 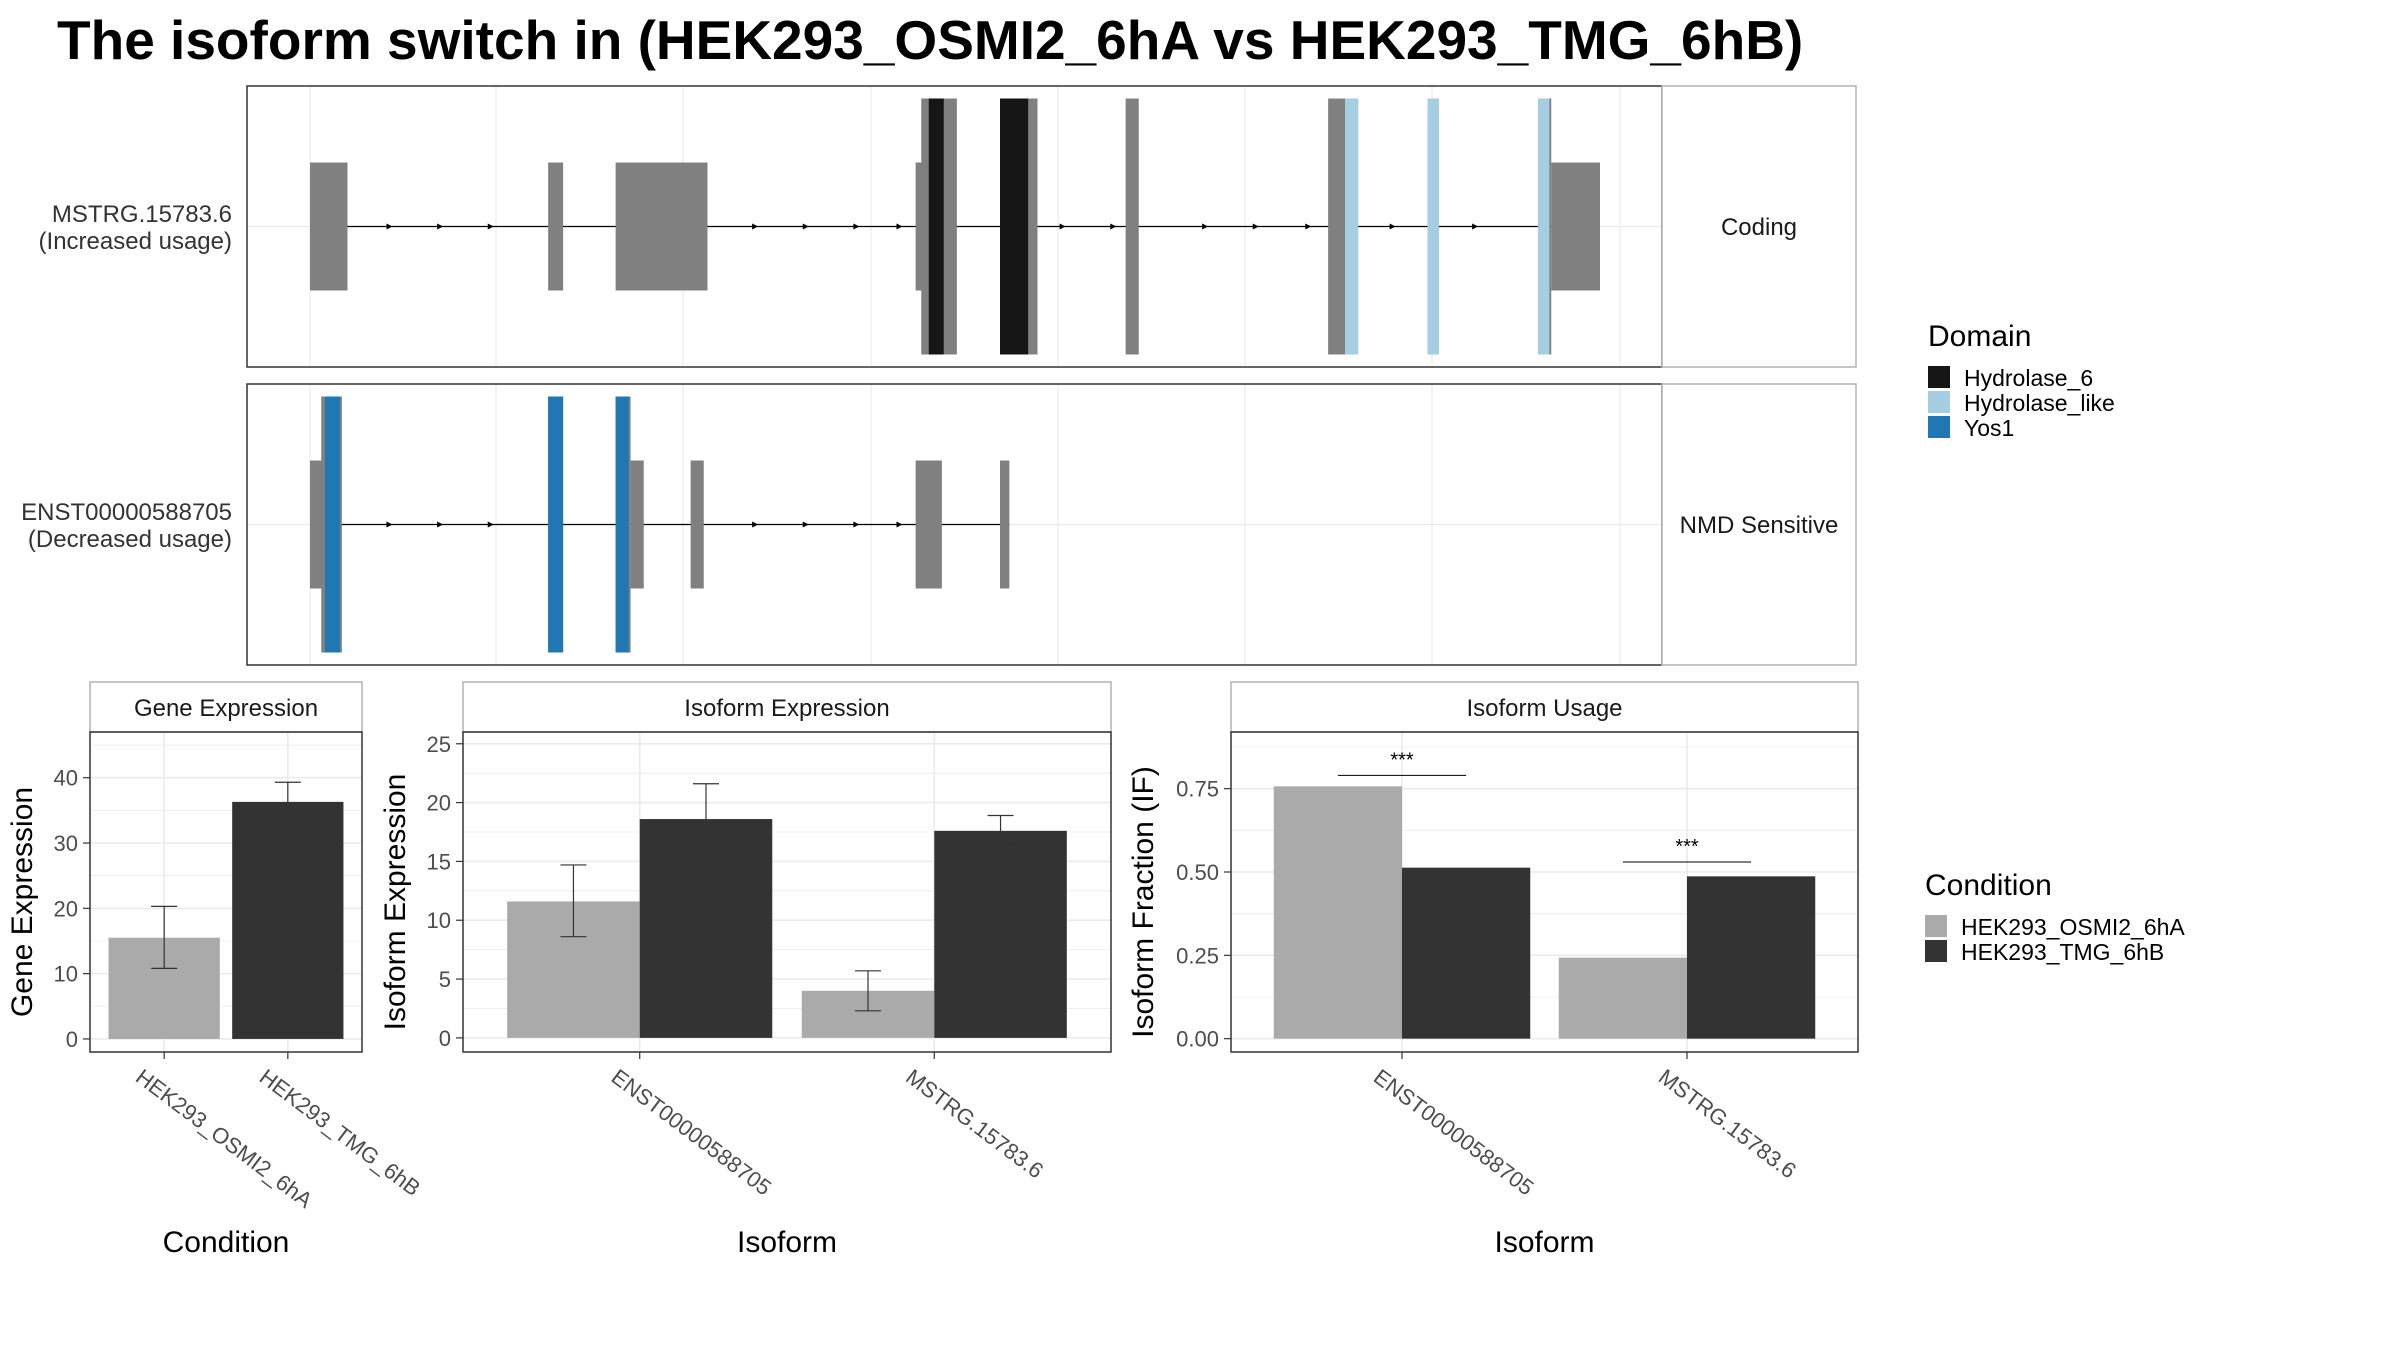 What do you see at coordinates (1197, 1039) in the screenshot?
I see `y-tick-label: 0.00` at bounding box center [1197, 1039].